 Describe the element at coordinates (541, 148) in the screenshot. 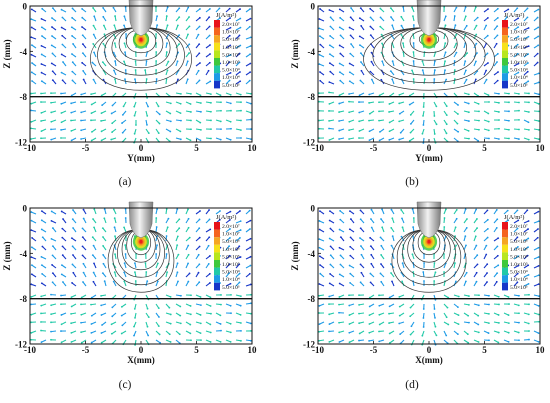

I see `x-tick-label: 10` at that location.